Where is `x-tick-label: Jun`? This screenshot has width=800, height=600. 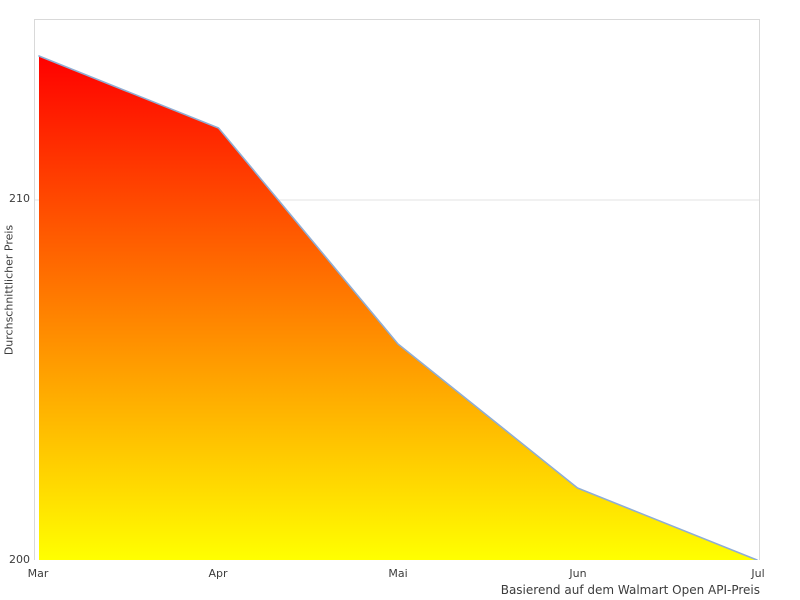 x-tick-label: Jun is located at coordinates (578, 573).